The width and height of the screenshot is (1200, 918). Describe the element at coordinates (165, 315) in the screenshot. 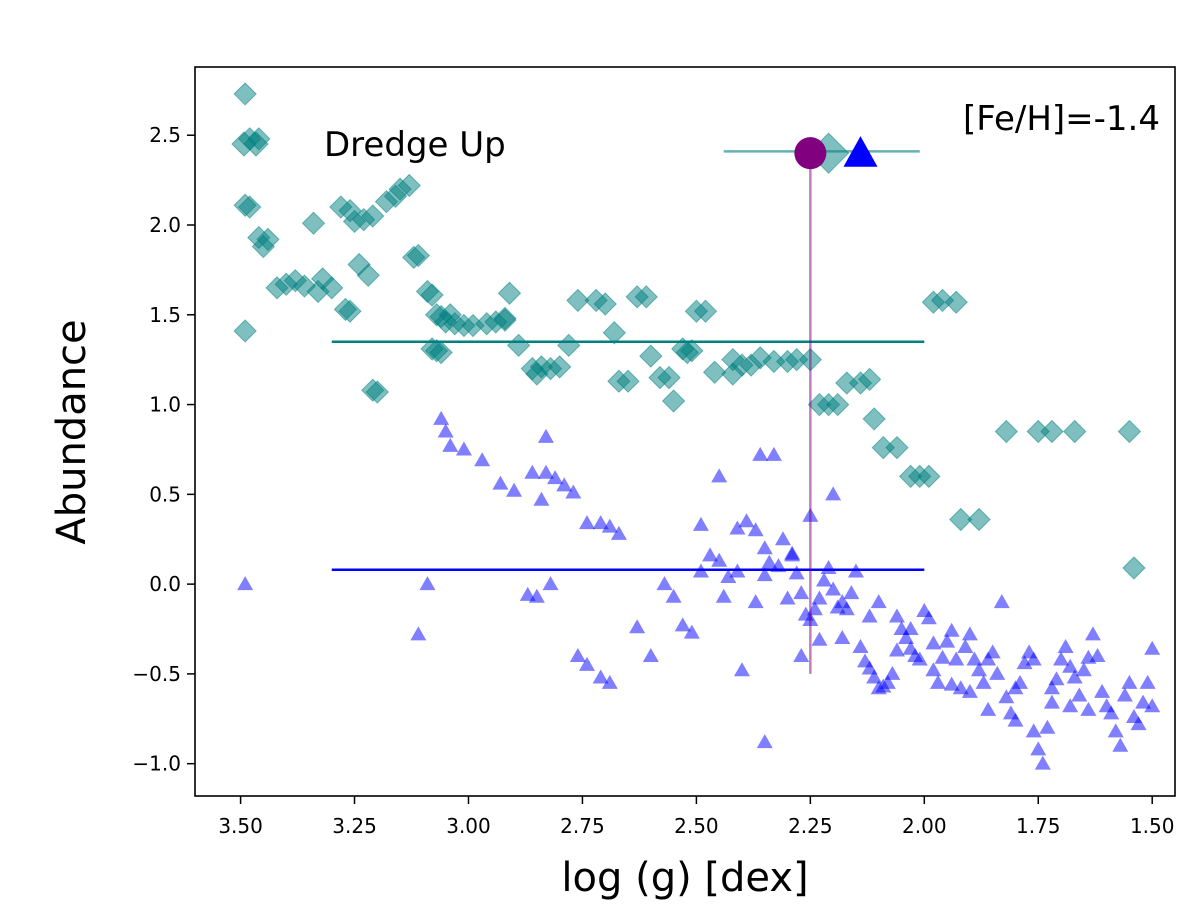

I see `y-tick-label: 1.5` at that location.